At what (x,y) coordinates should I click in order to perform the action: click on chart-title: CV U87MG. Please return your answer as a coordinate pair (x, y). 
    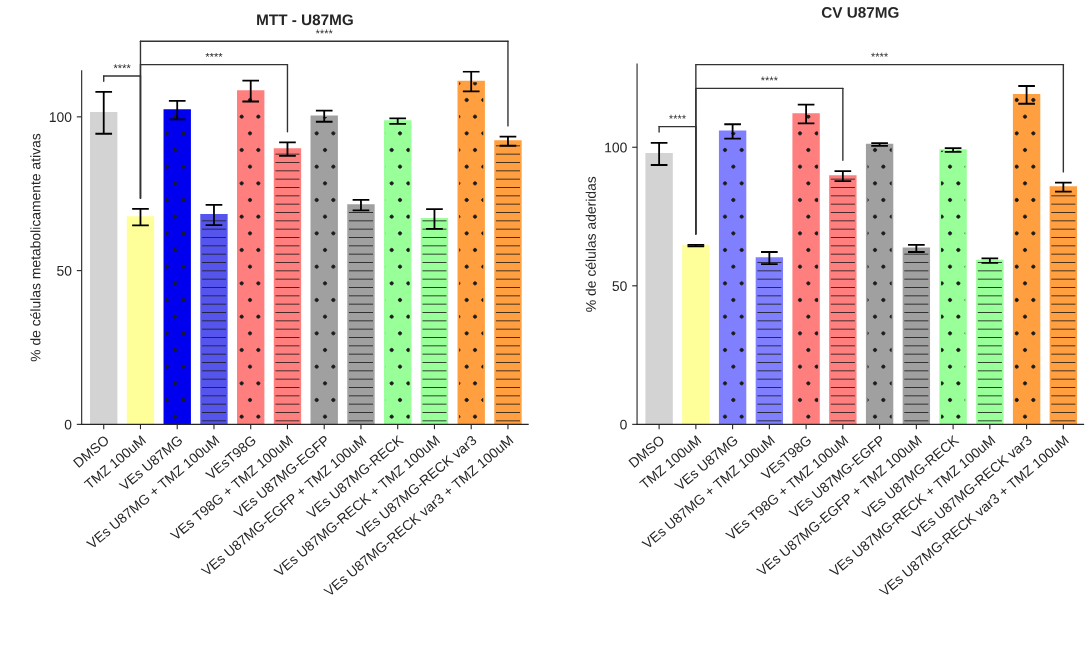
    Looking at the image, I should click on (860, 12).